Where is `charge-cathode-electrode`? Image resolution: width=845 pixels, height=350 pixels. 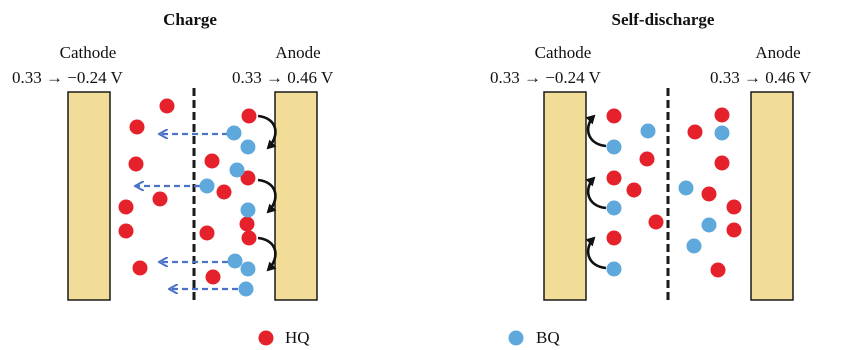 charge-cathode-electrode is located at coordinates (89, 196).